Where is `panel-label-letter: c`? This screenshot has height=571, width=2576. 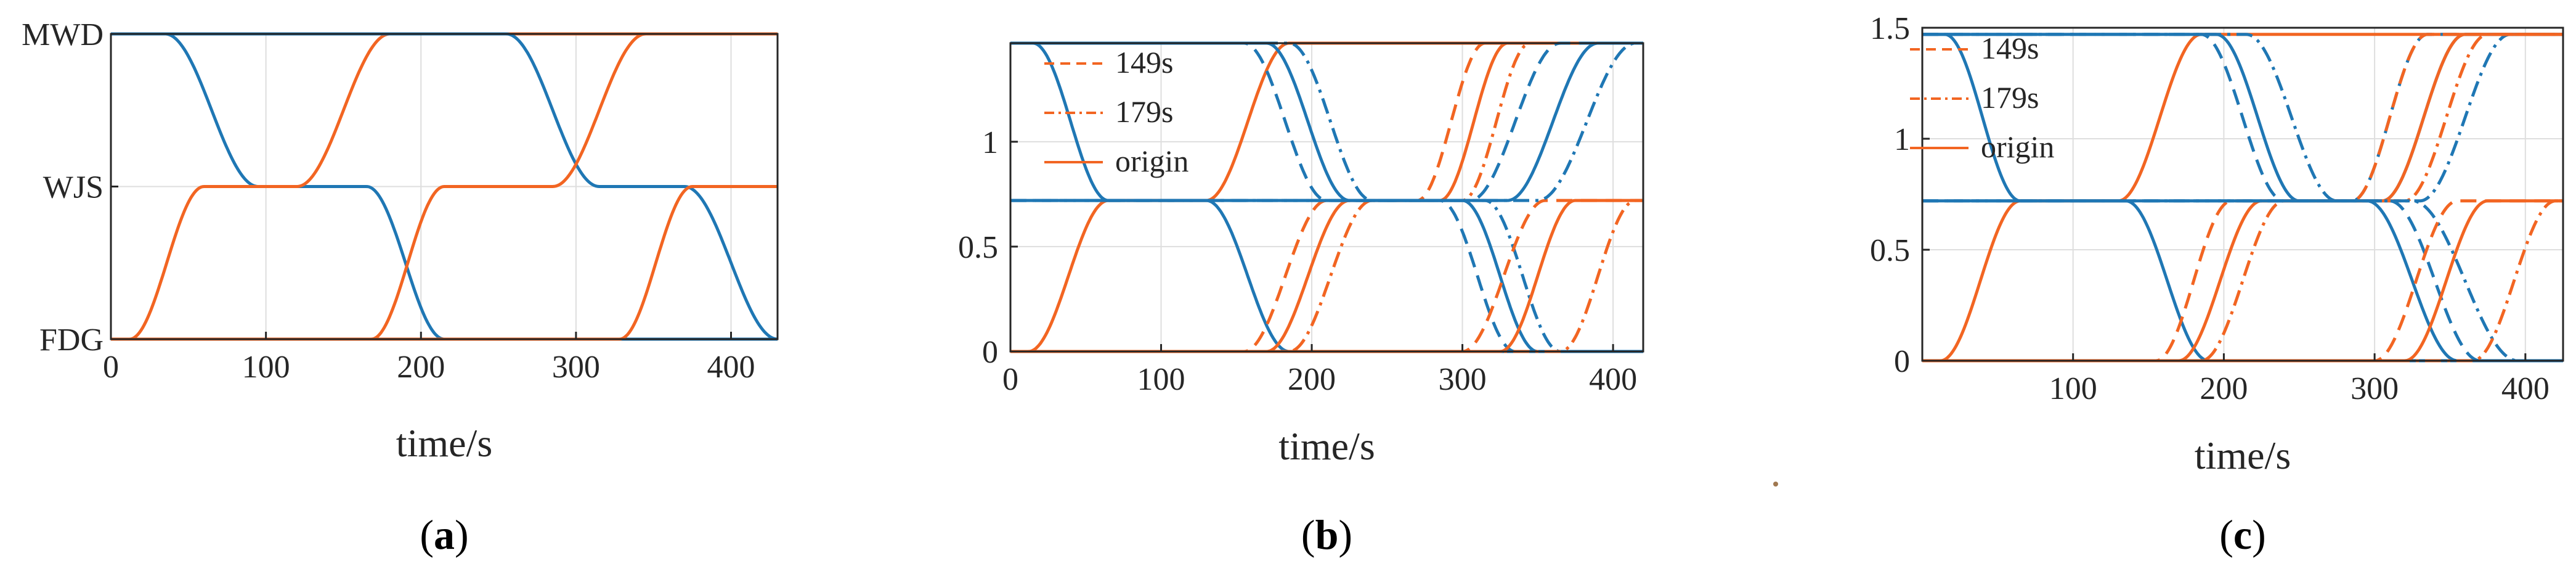 panel-label-letter: c is located at coordinates (2242, 534).